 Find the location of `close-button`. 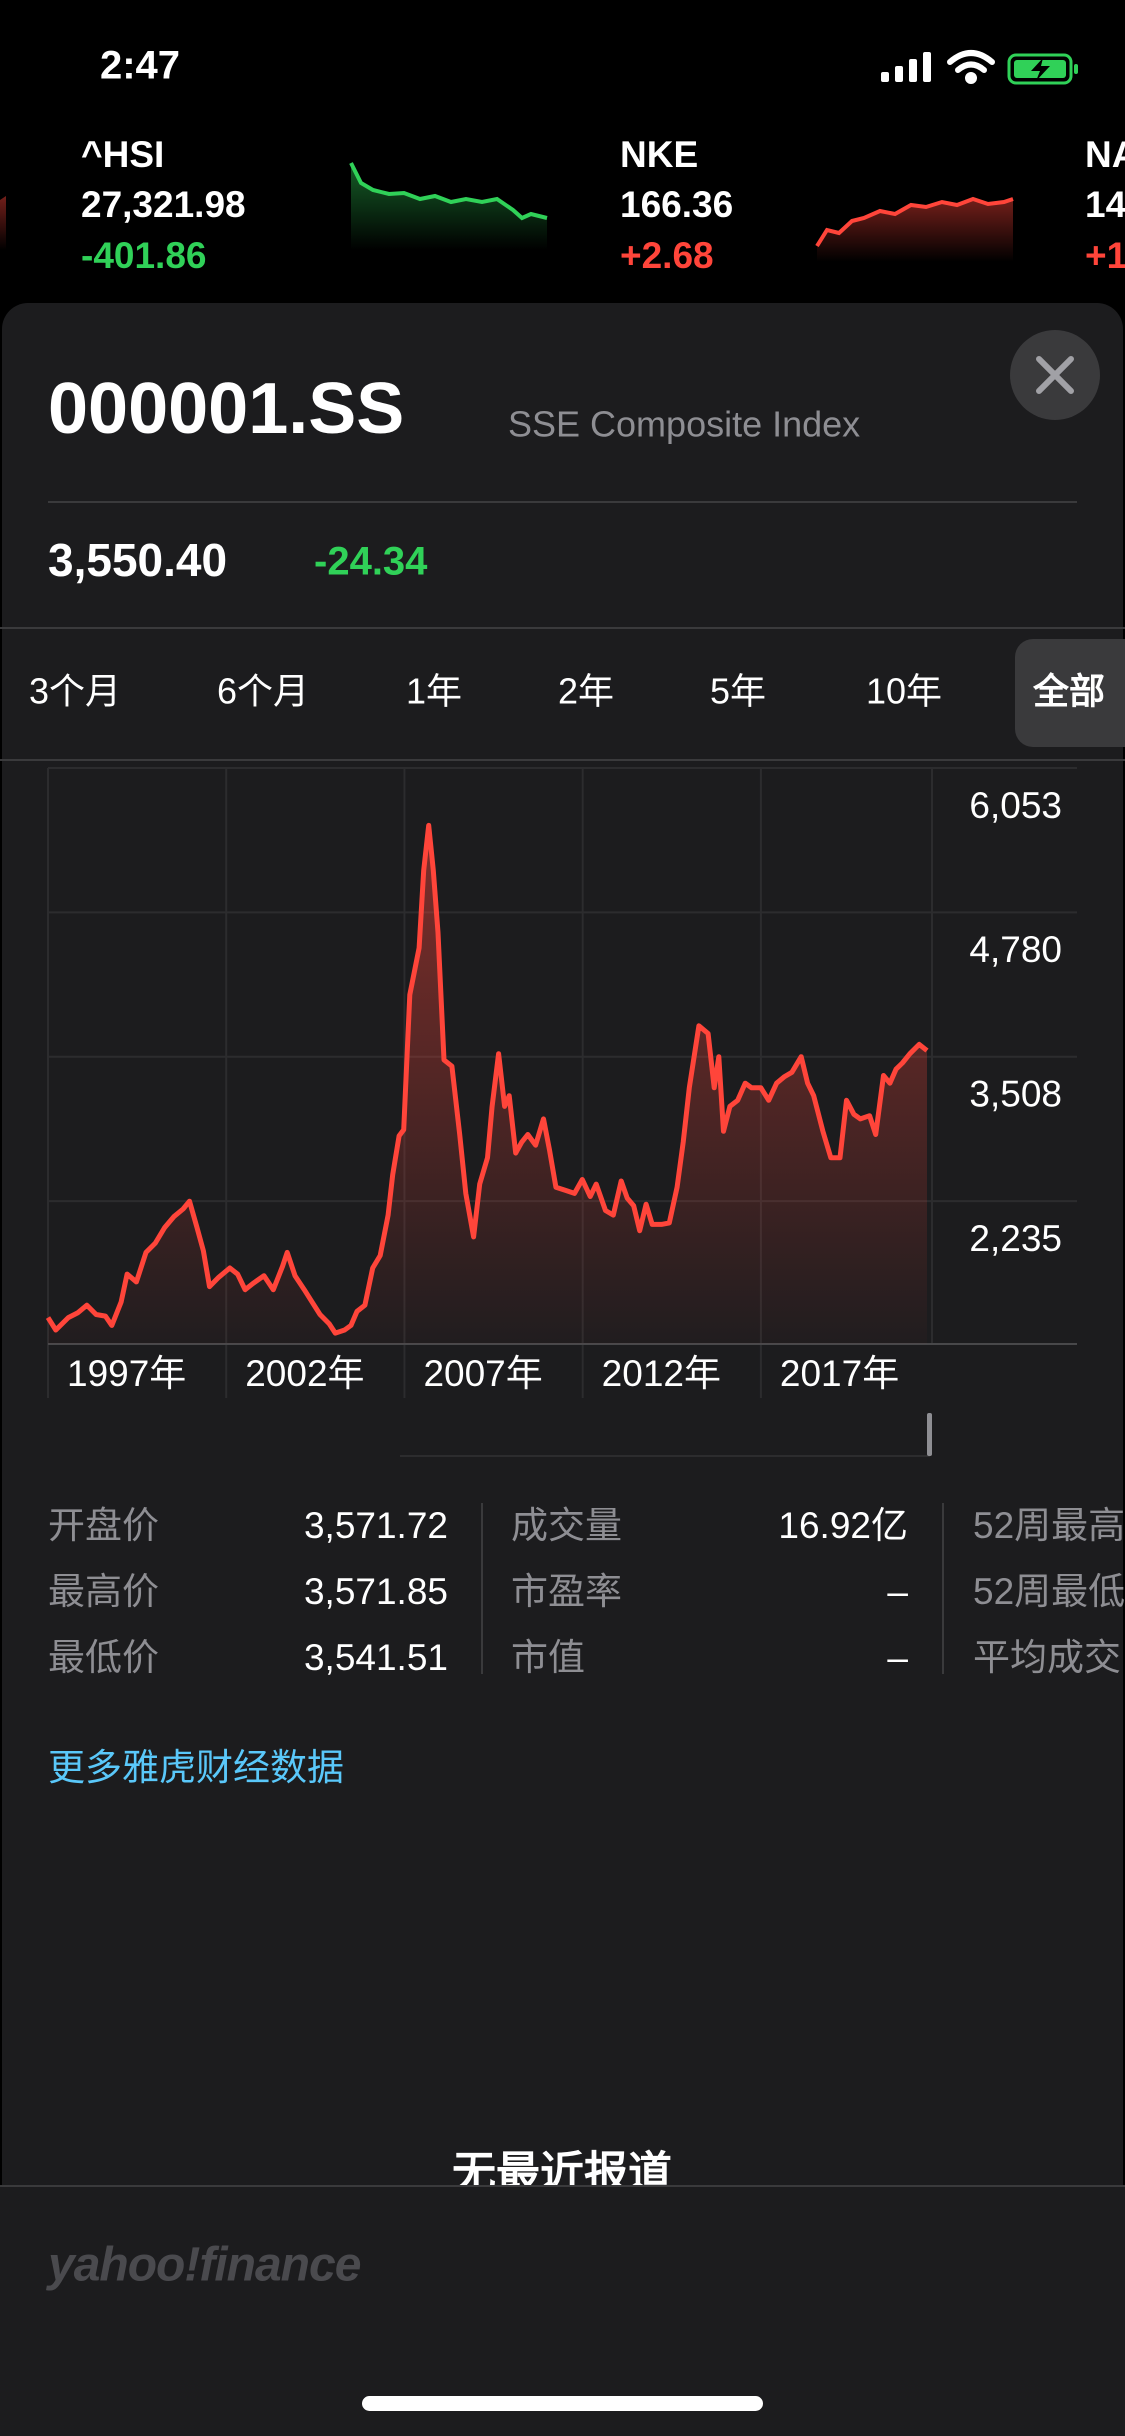

close-button is located at coordinates (1055, 375).